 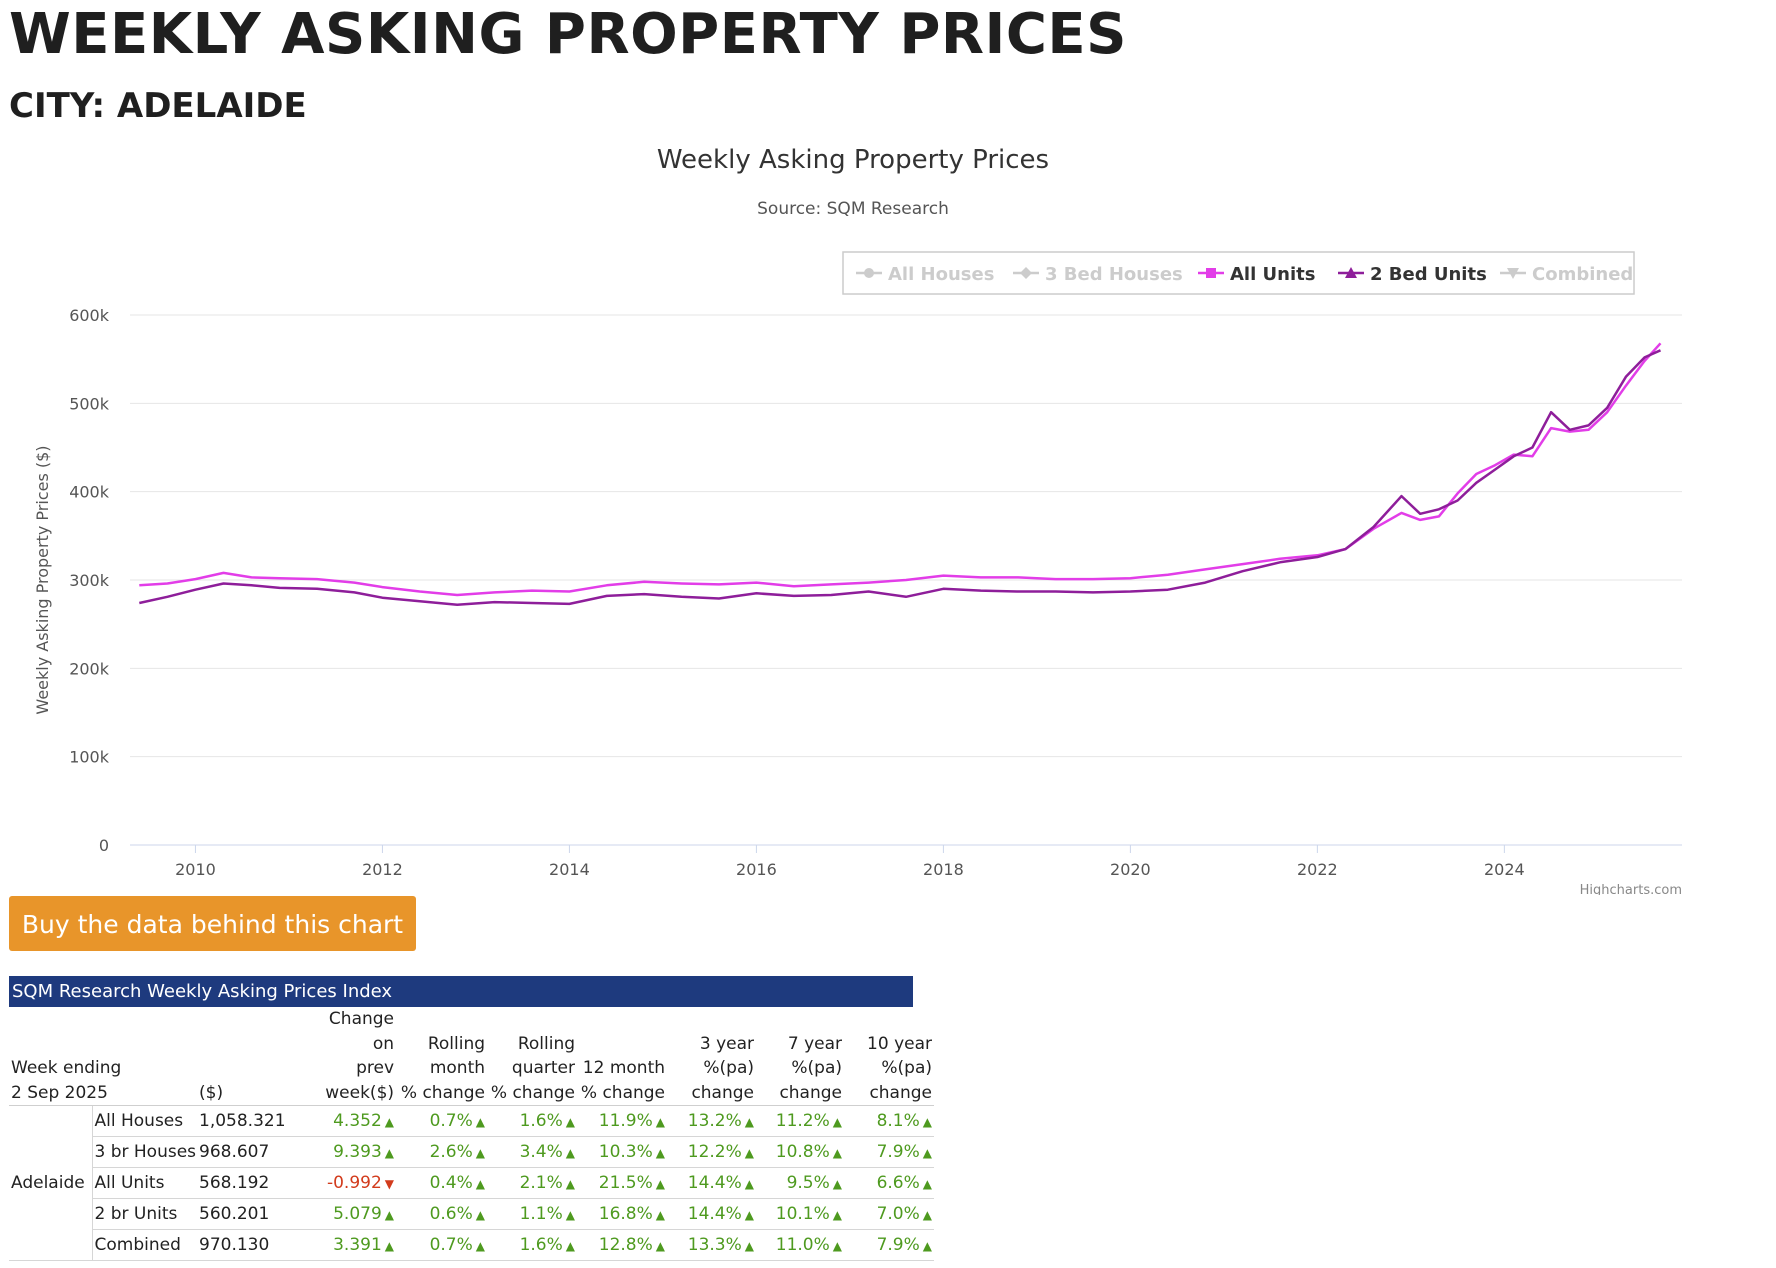 What do you see at coordinates (89, 757) in the screenshot?
I see `y-tick-label: 100k` at bounding box center [89, 757].